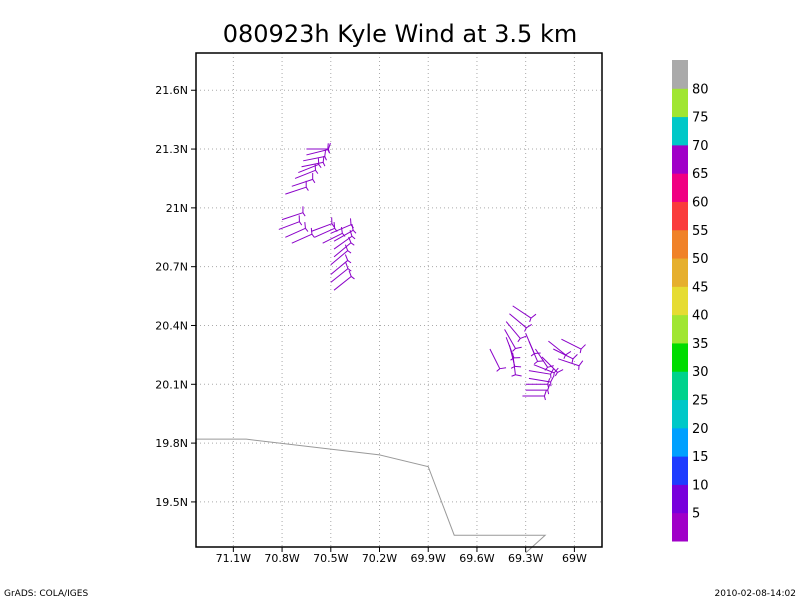 The image size is (800, 600). Describe the element at coordinates (700, 202) in the screenshot. I see `colorbar-label: 60` at that location.